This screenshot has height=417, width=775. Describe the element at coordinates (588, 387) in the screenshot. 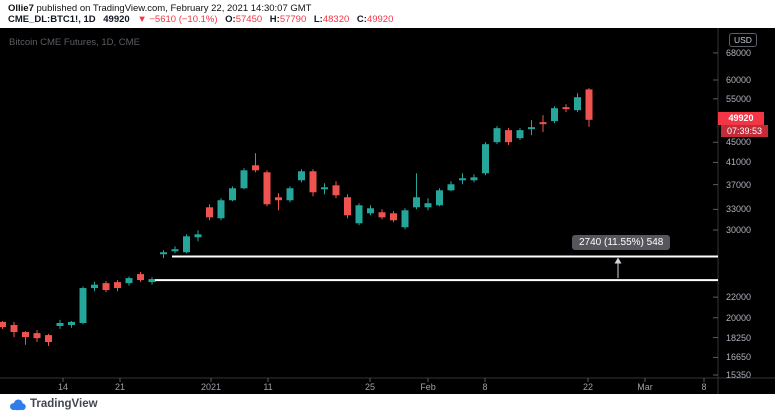

I see `time-axis-label: 22` at that location.